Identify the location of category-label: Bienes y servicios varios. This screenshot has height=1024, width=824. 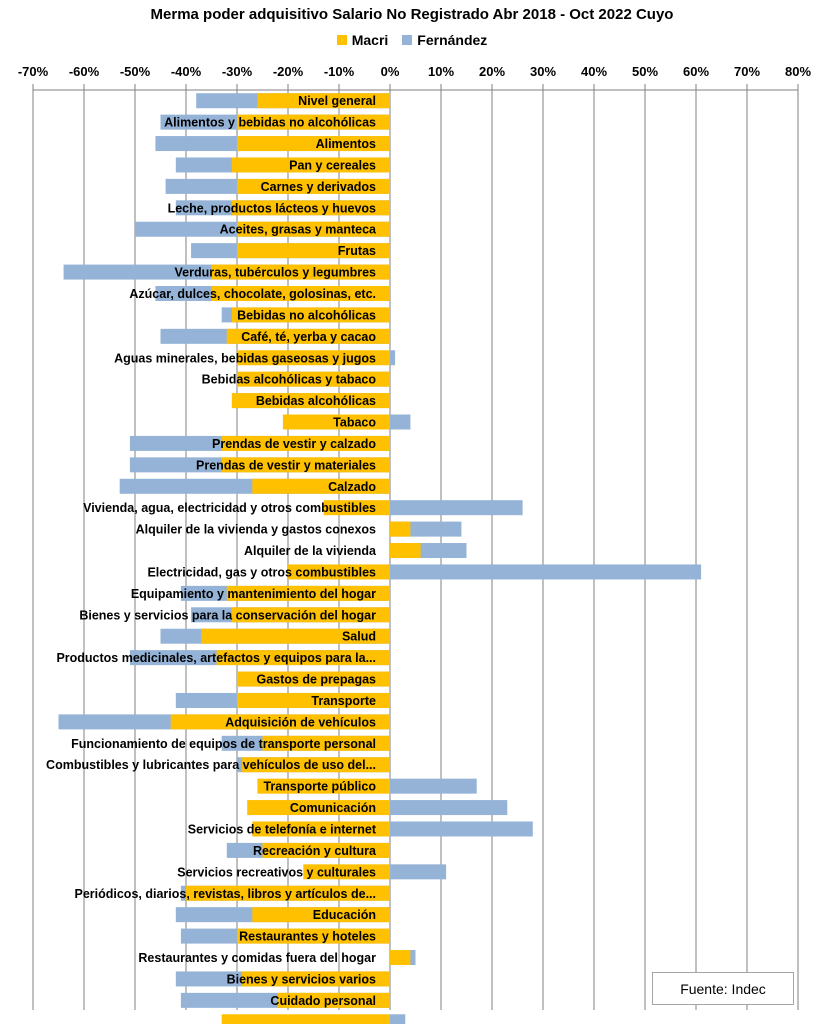
(301, 979).